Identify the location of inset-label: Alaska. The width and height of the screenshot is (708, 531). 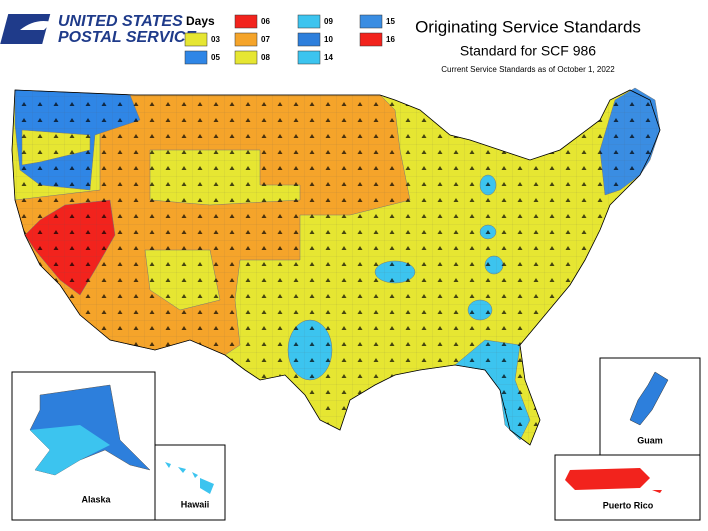
(96, 499).